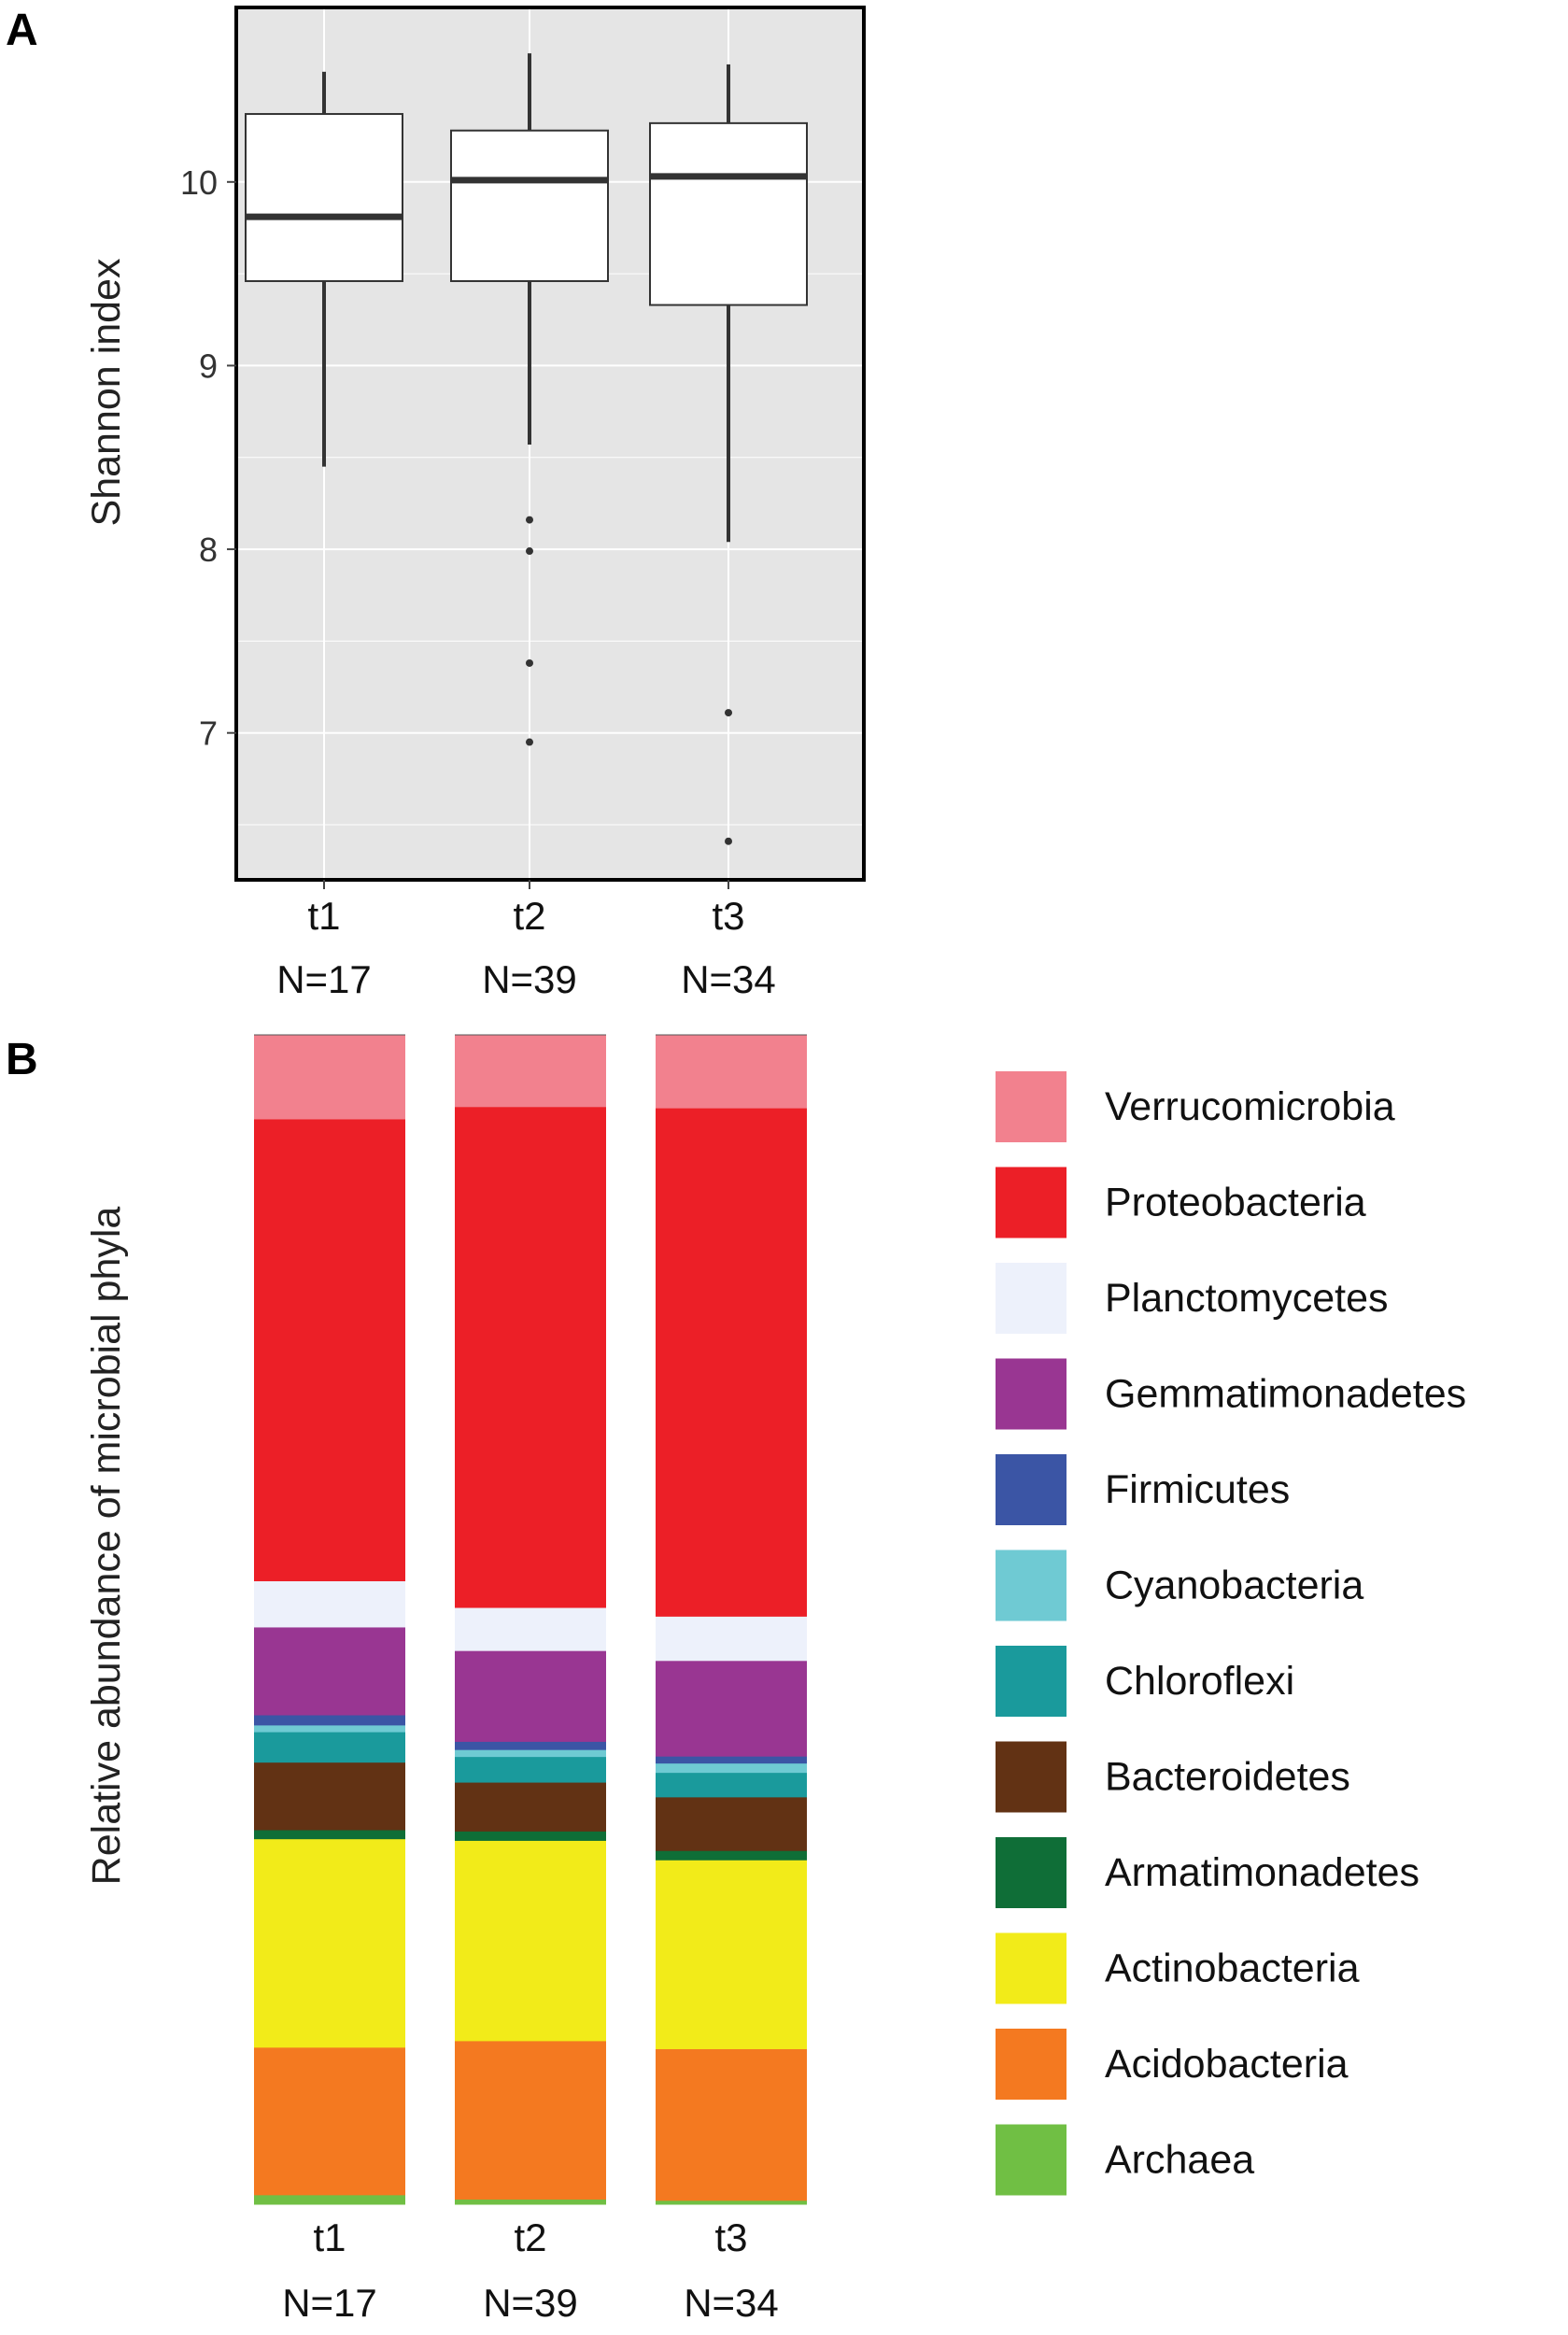  I want to click on y-tick-label: 10, so click(199, 183).